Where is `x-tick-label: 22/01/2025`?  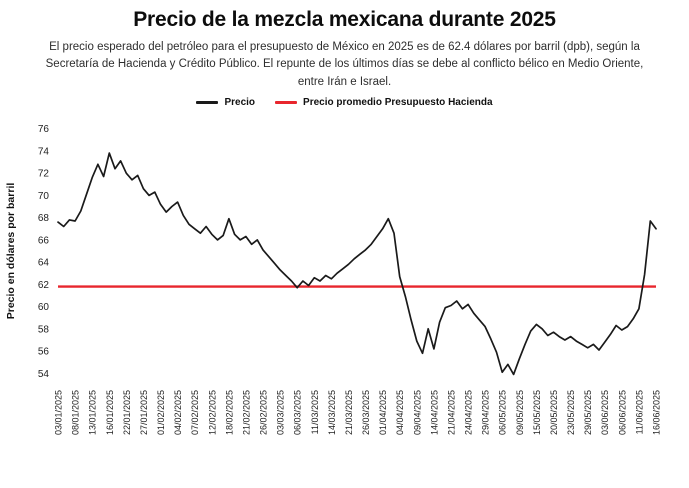
x-tick-label: 22/01/2025 is located at coordinates (127, 412).